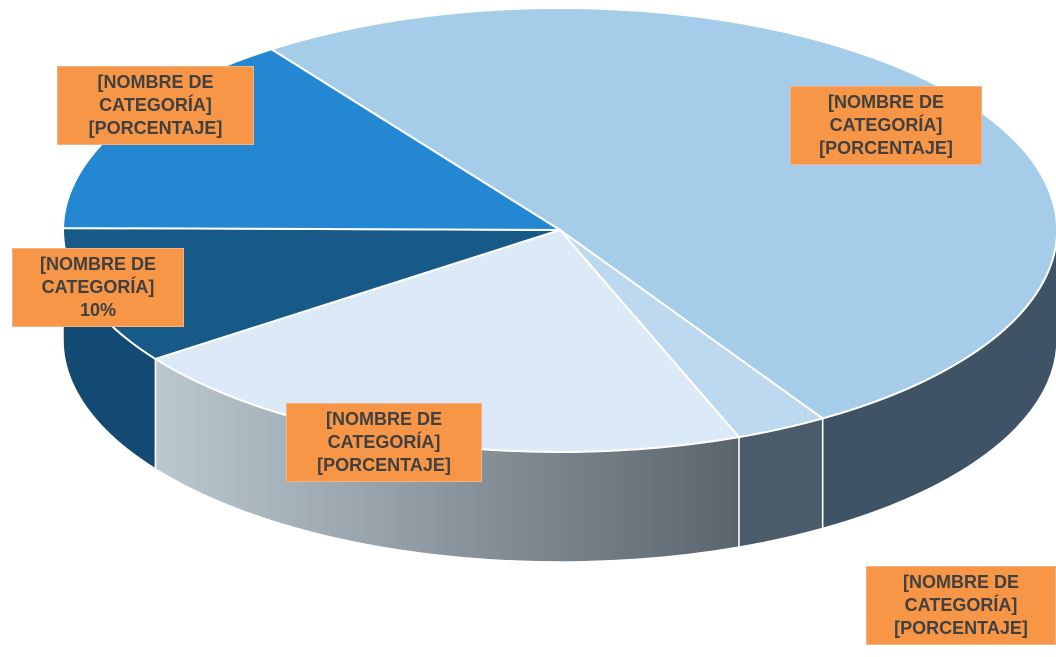  I want to click on data-label: [NOMBRE DE CATEGORÍA] 10%, so click(98, 287).